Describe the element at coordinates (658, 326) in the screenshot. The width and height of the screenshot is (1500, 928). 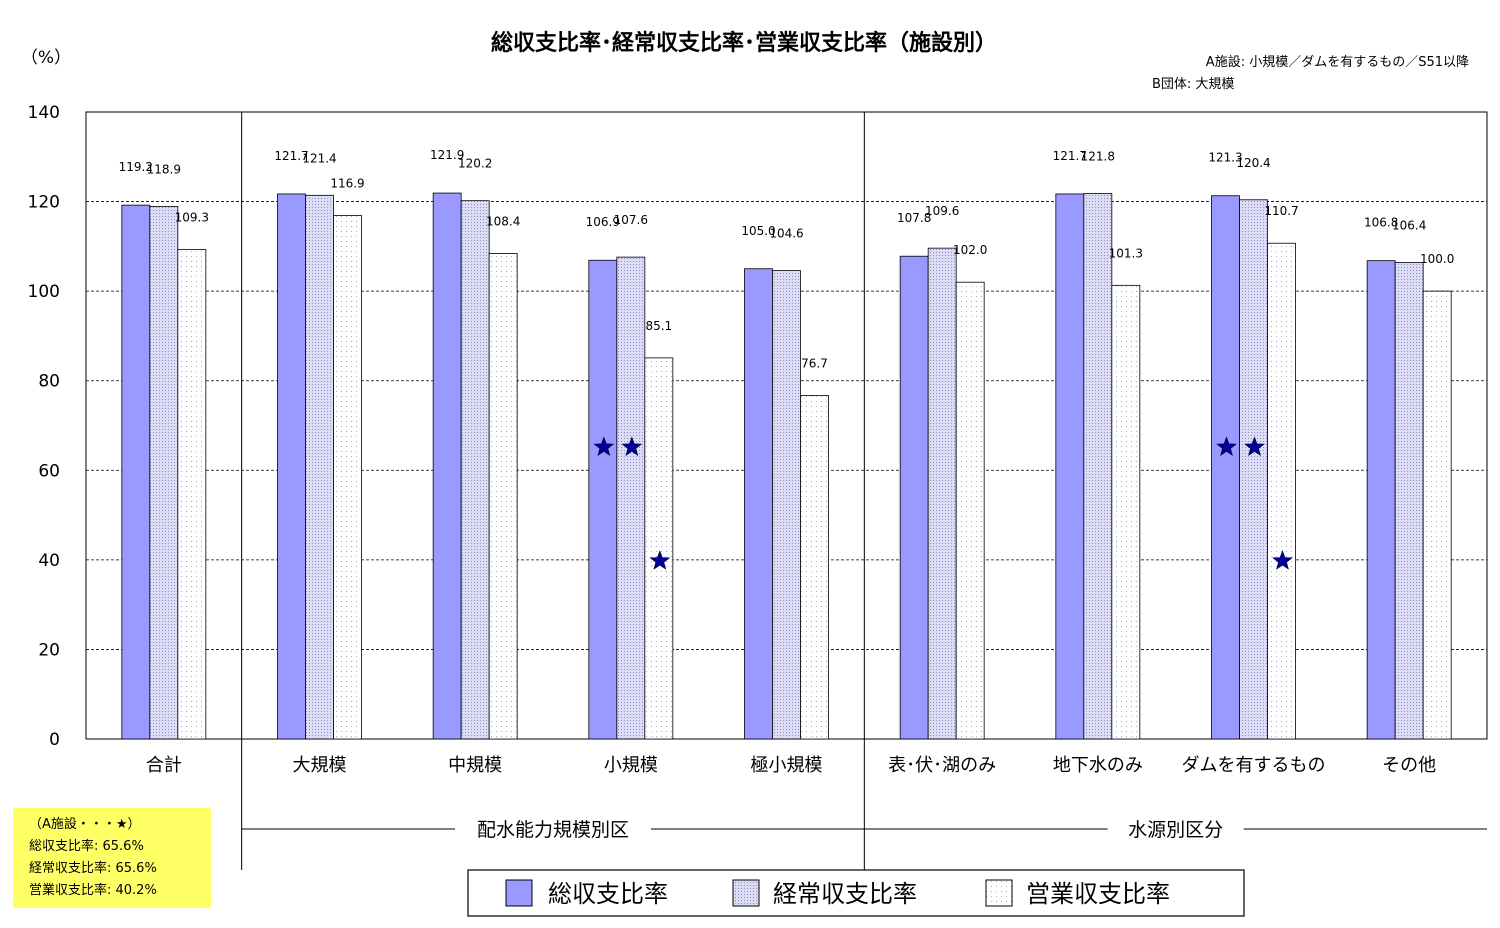
I see `data-label: 85.1` at that location.